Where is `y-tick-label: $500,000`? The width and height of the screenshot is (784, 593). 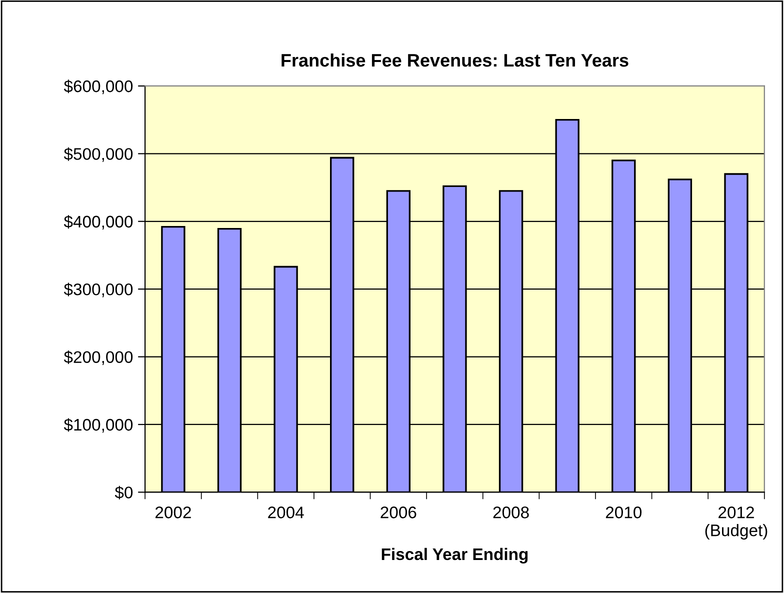 y-tick-label: $500,000 is located at coordinates (98, 154).